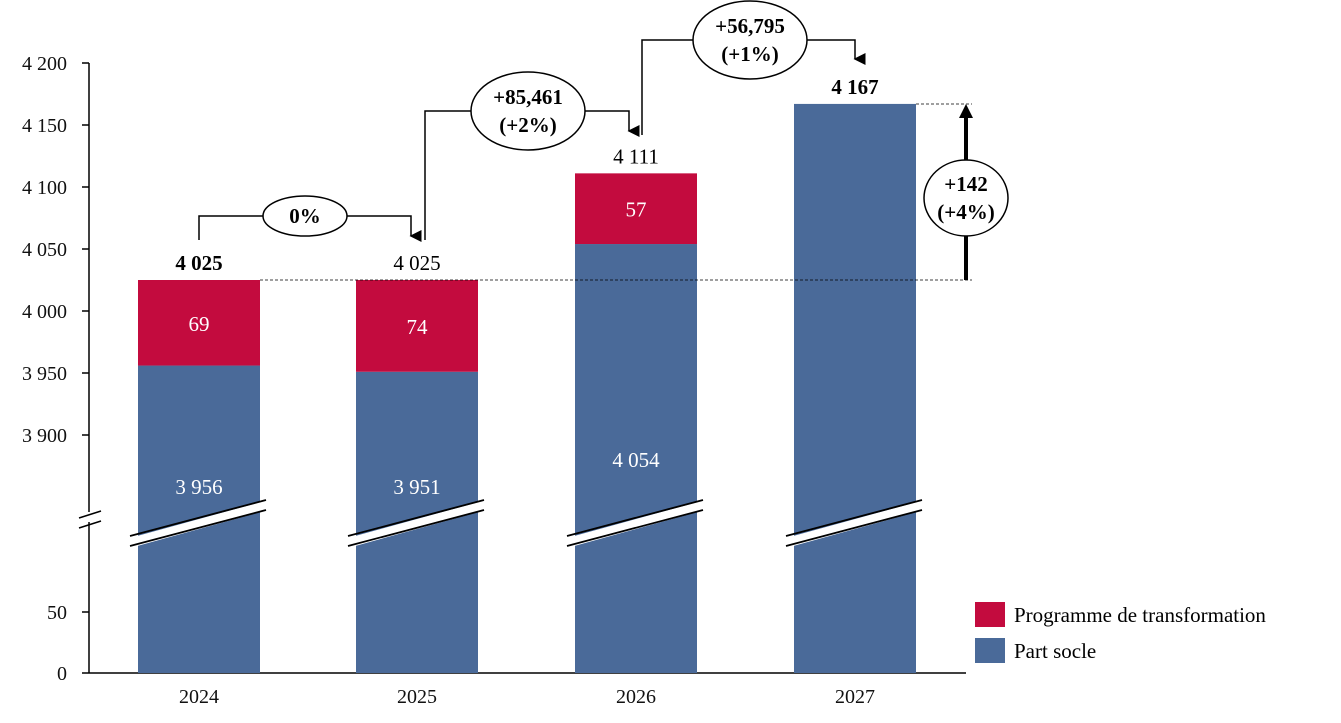  What do you see at coordinates (854, 87) in the screenshot?
I see `bar-total-label: 4 167` at bounding box center [854, 87].